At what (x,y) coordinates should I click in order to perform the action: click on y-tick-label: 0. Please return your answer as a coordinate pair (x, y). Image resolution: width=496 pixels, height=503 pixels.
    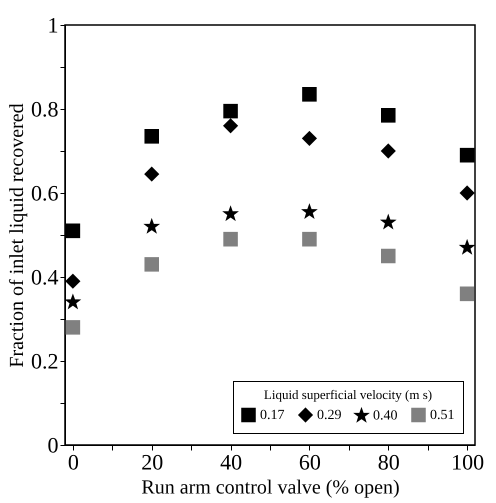
    Looking at the image, I should click on (53, 445).